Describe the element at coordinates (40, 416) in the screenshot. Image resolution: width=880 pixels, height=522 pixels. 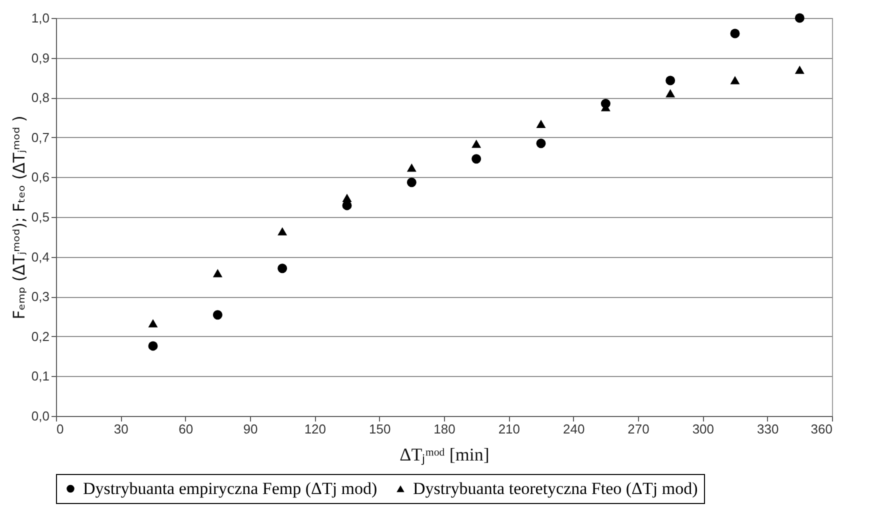
I see `y-tick-label: 0,0` at that location.